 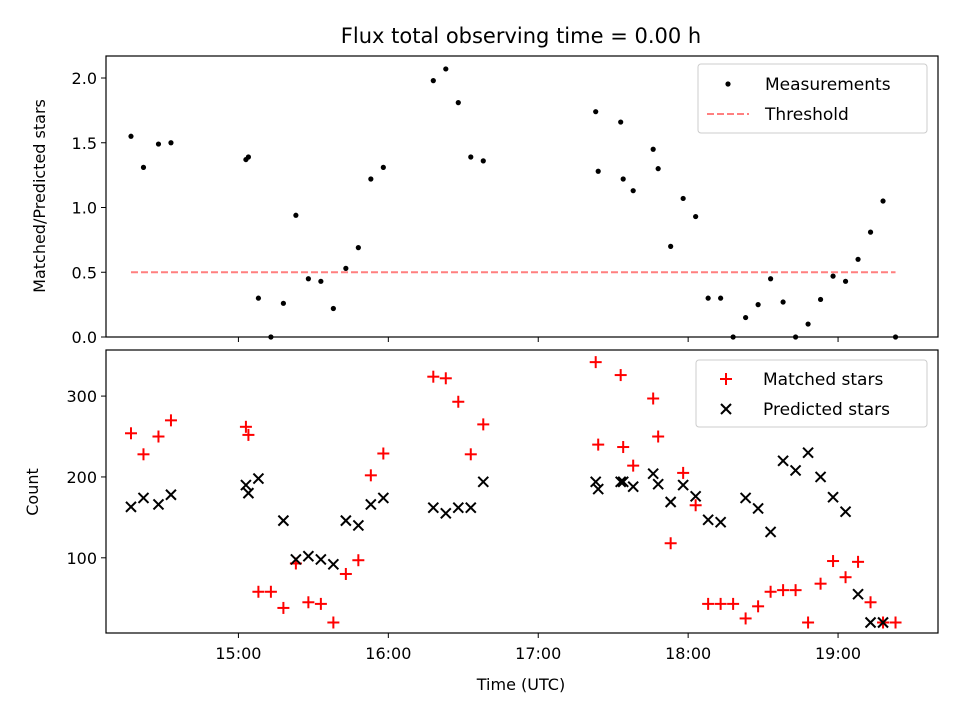 I want to click on y-tick-label: 1.0, so click(x=84, y=208).